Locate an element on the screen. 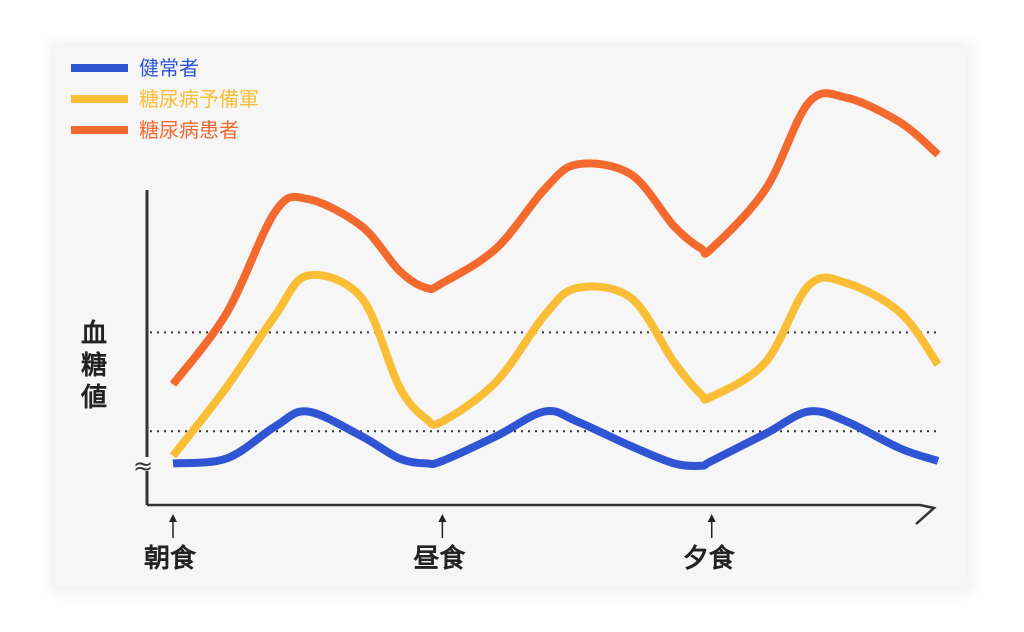 The height and width of the screenshot is (632, 1024). reference-lines is located at coordinates (545, 382).